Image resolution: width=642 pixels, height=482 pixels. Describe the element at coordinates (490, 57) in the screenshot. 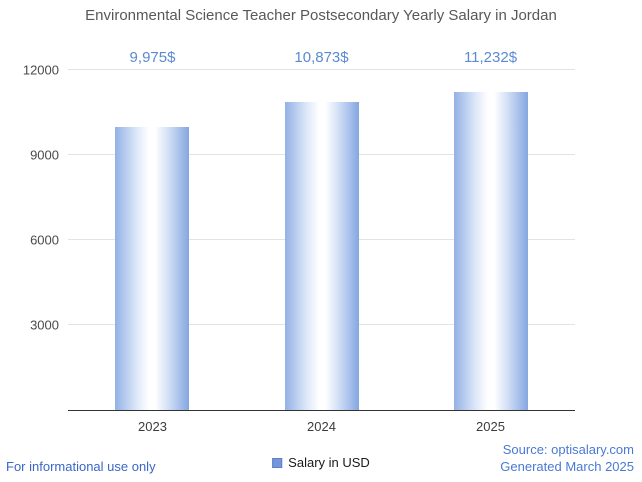

I see `bar-value-label: 11,232$` at that location.